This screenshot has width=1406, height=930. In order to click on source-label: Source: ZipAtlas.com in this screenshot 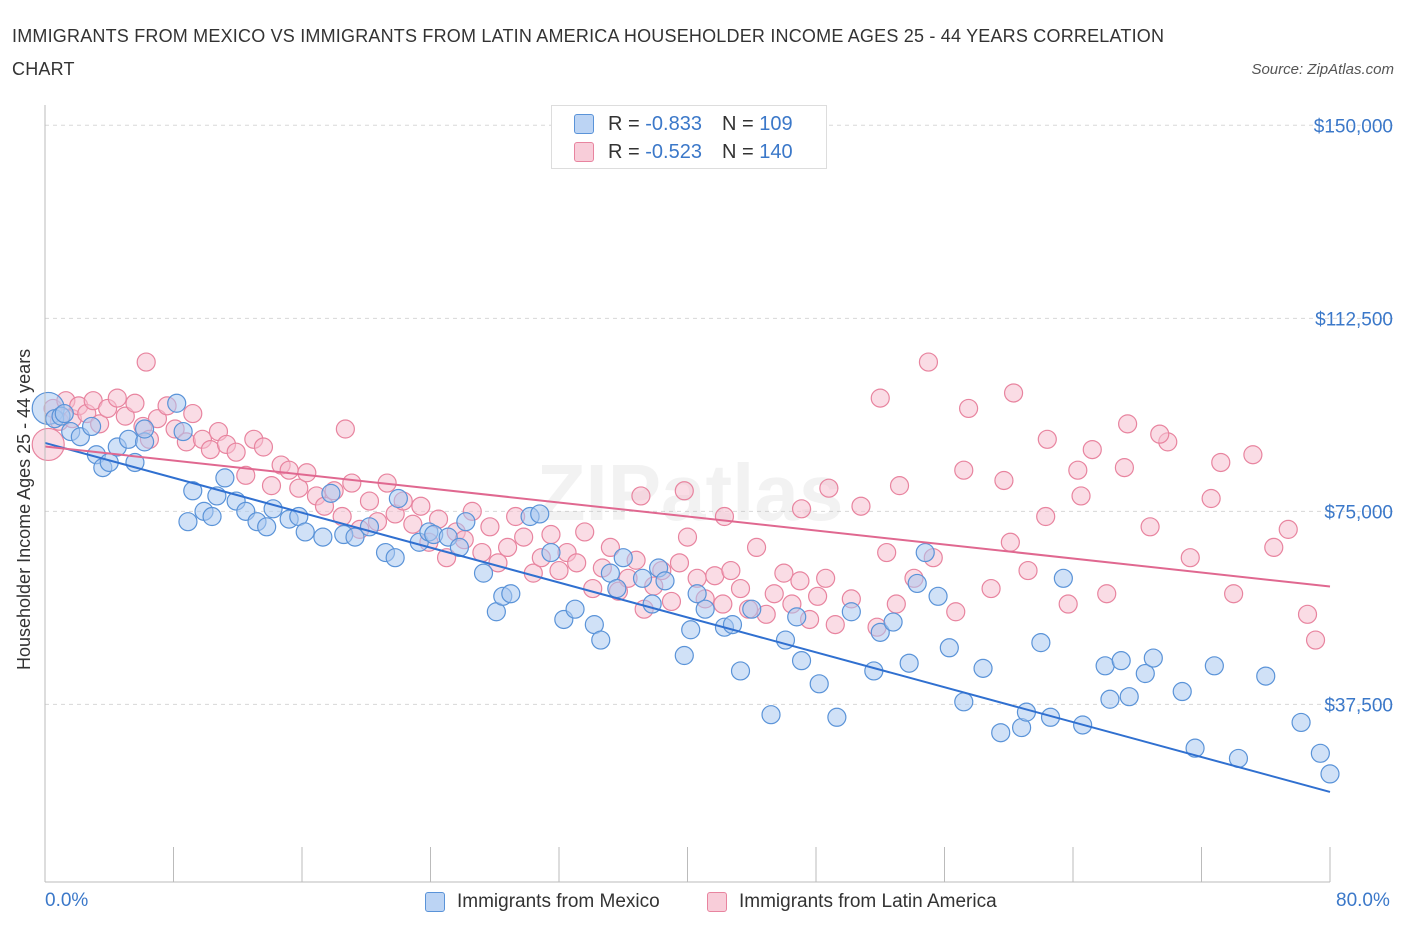, I will do `click(1322, 69)`.